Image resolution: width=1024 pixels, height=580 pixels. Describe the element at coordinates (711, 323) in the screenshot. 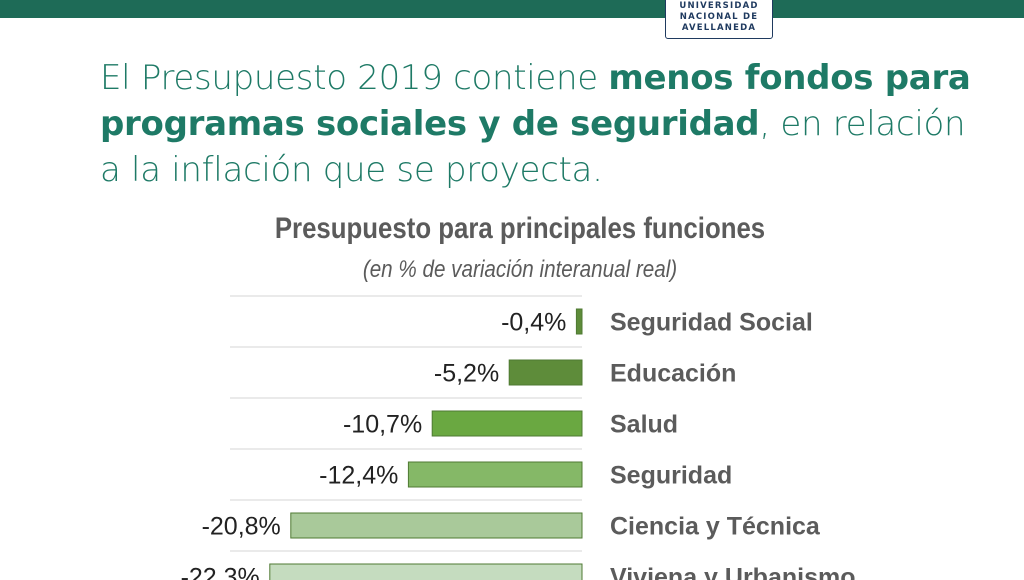

I see `category-label: Seguridad Social` at that location.